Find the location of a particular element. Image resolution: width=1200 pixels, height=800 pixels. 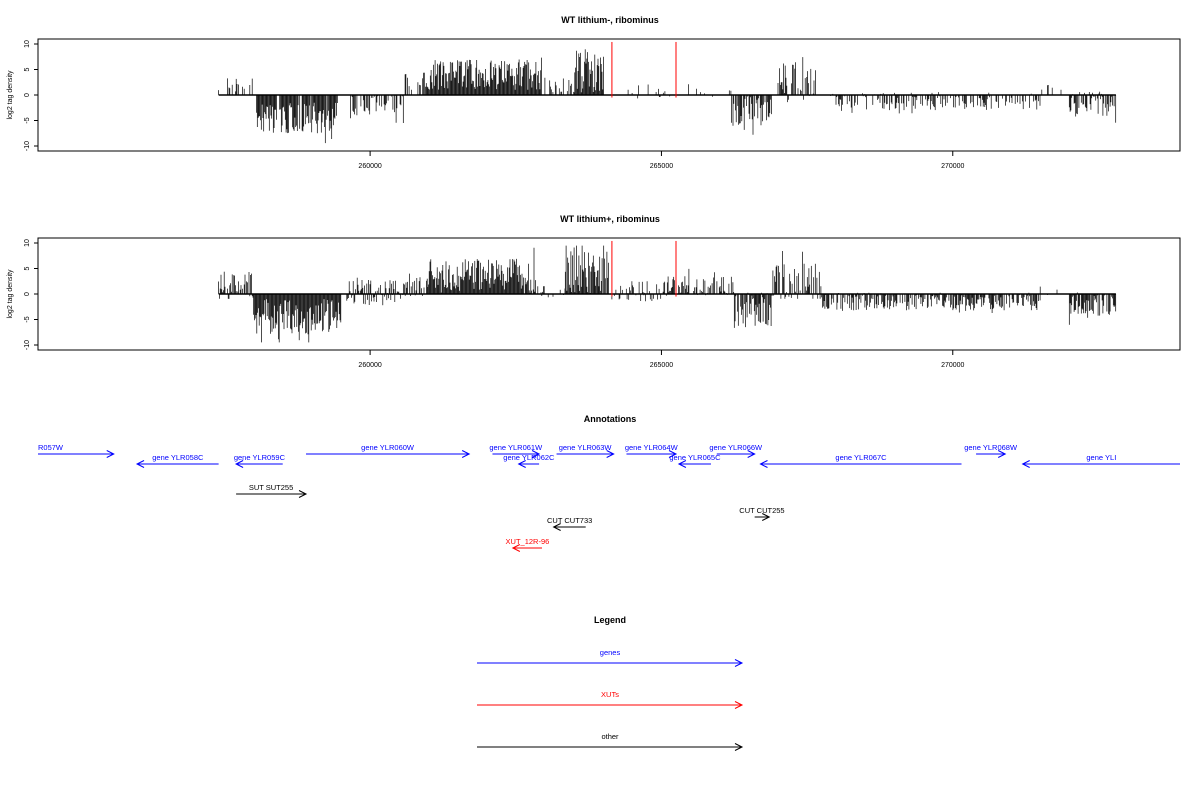

feature-label: gene YLR066W is located at coordinates (736, 447).